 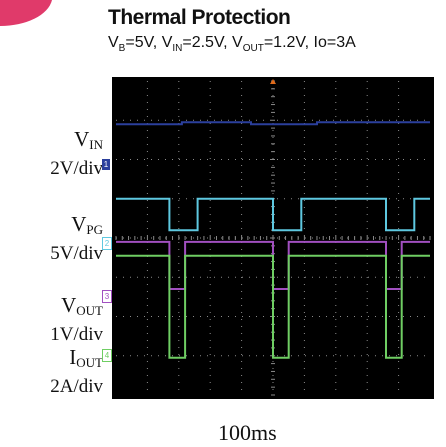 I want to click on channel-scale-vout: 1V/div, so click(x=76, y=334).